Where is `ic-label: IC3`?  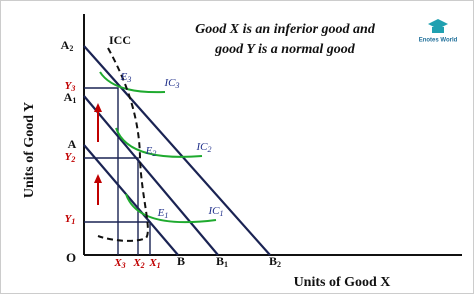
ic-label: IC3 is located at coordinates (172, 83).